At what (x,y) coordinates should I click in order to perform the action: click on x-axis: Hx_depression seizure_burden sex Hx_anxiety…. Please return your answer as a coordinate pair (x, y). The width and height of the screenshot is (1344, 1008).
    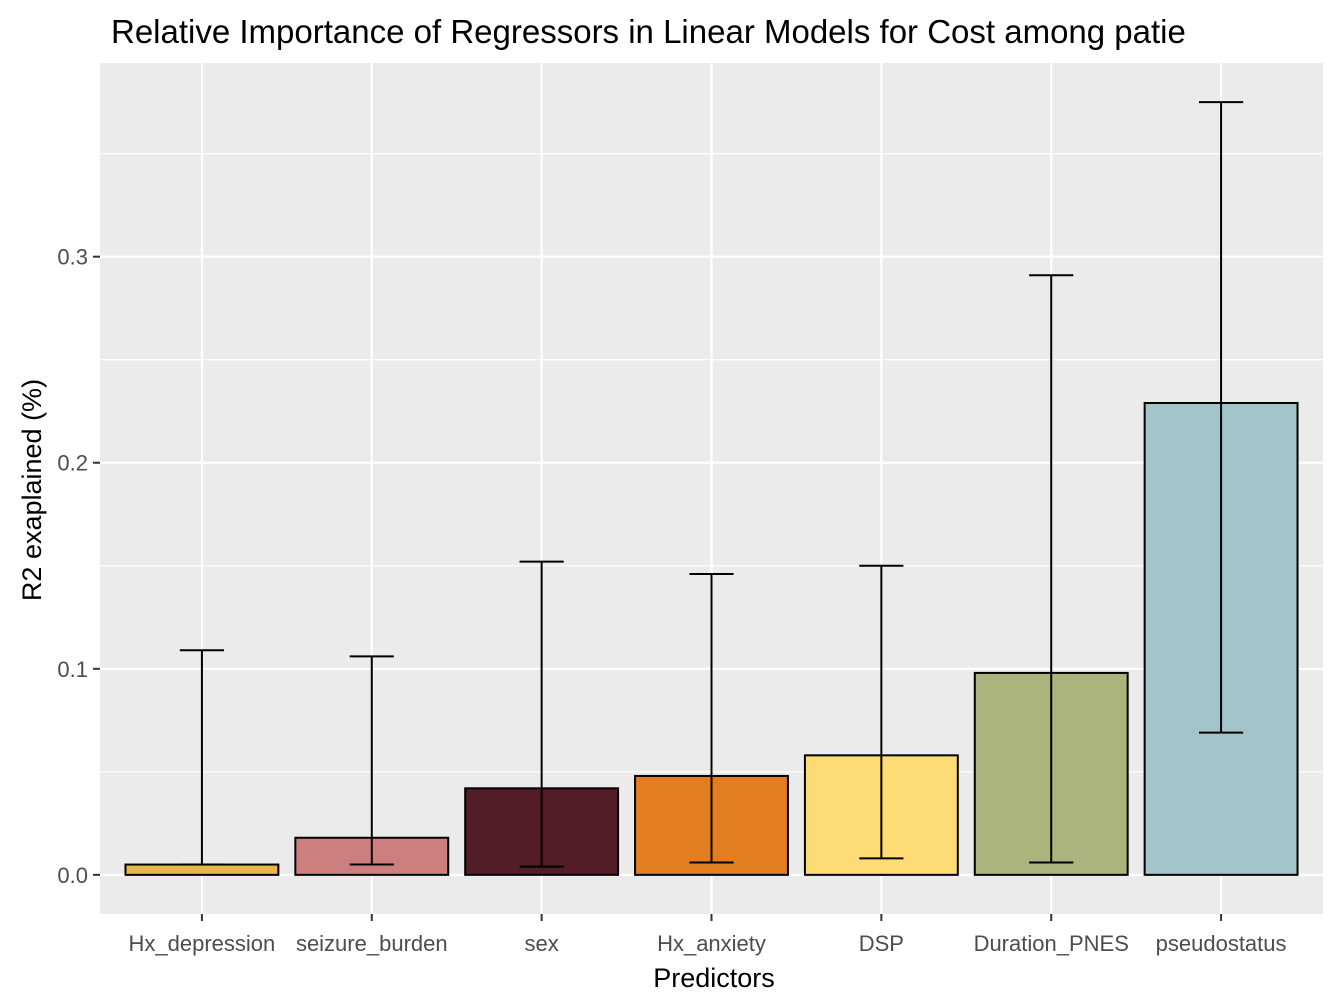
    Looking at the image, I should click on (708, 935).